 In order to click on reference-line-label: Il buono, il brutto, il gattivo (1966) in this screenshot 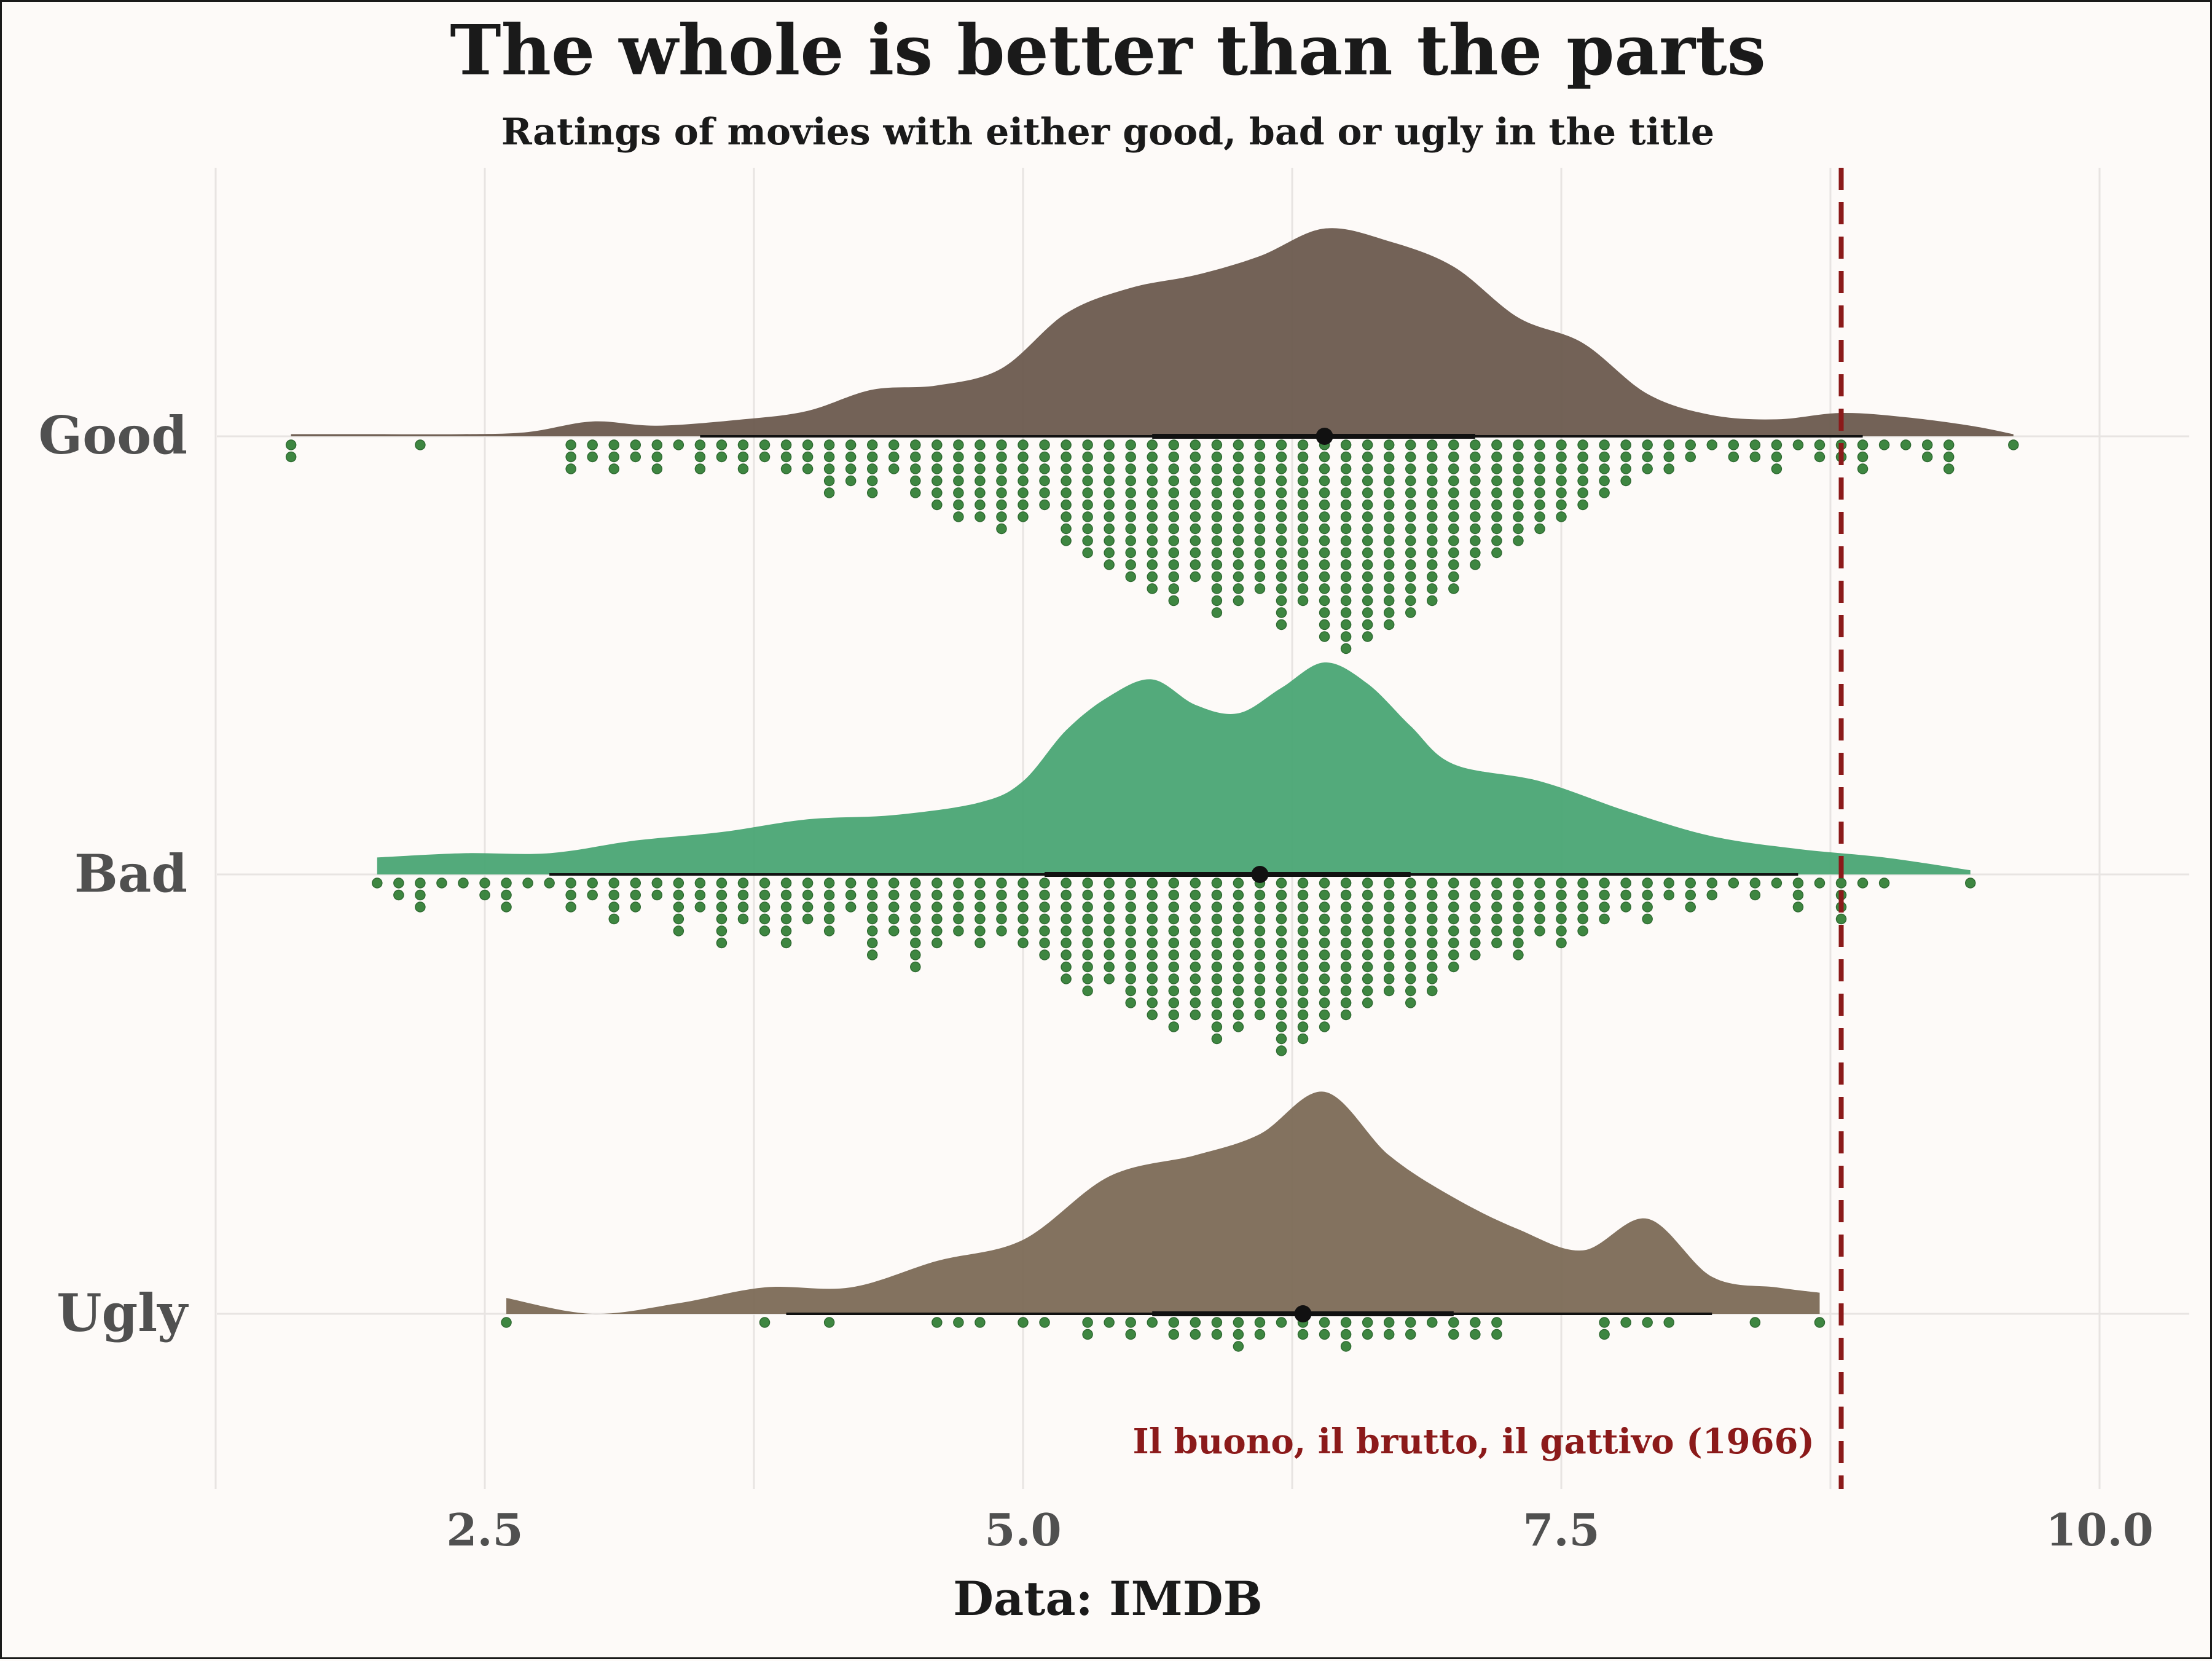, I will do `click(1473, 1441)`.